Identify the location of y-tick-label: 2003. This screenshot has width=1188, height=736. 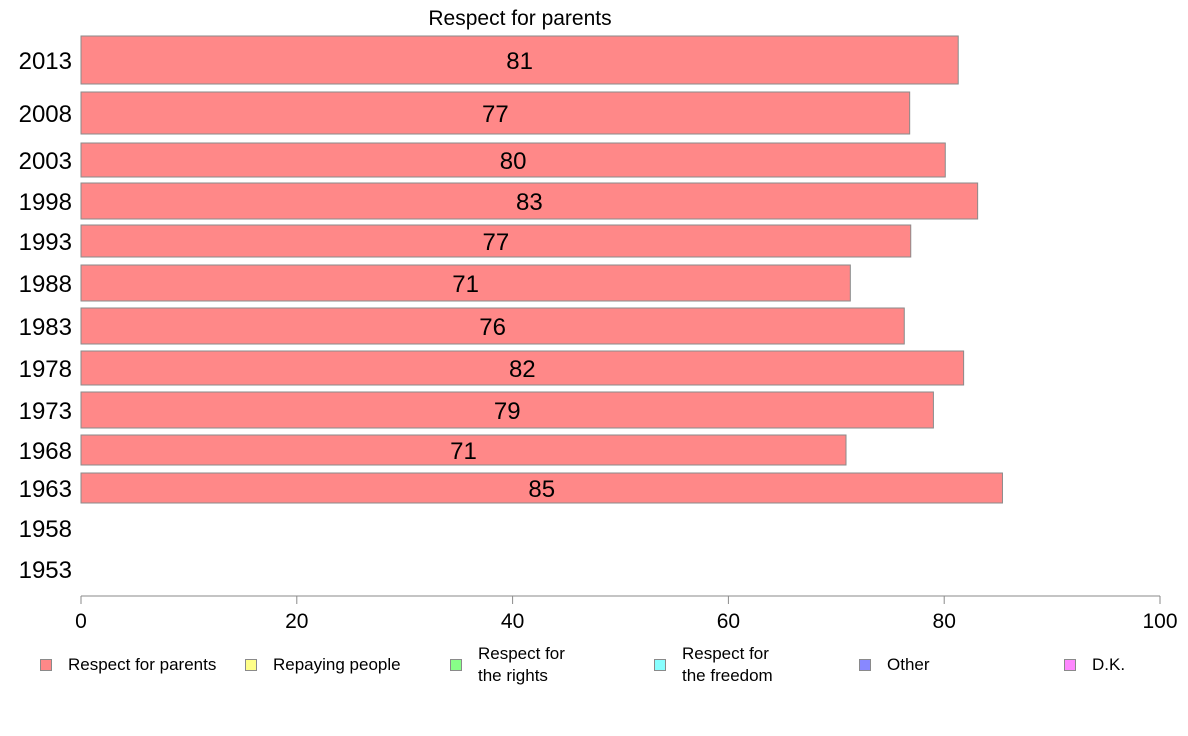
(45, 161).